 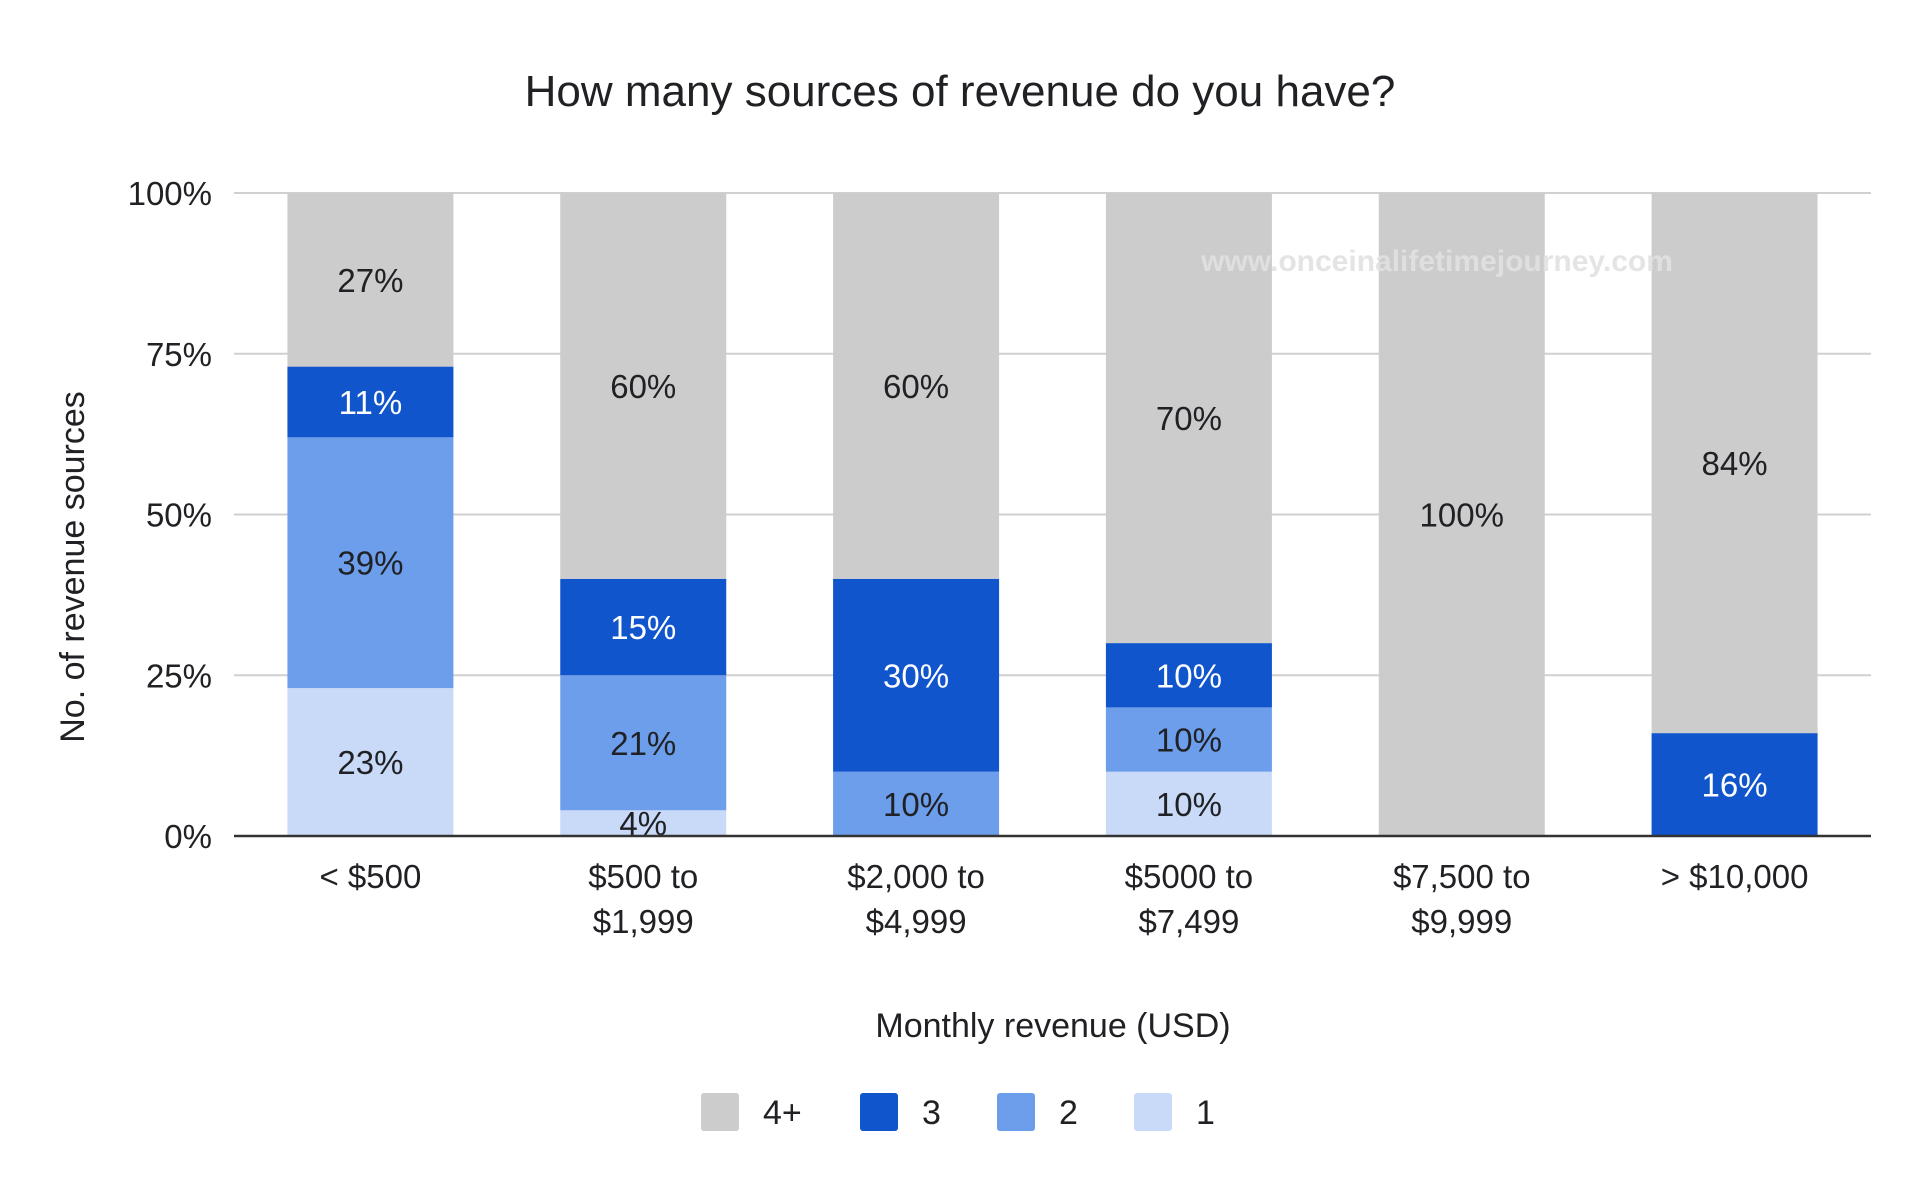 I want to click on legend-label: 3, so click(x=931, y=1113).